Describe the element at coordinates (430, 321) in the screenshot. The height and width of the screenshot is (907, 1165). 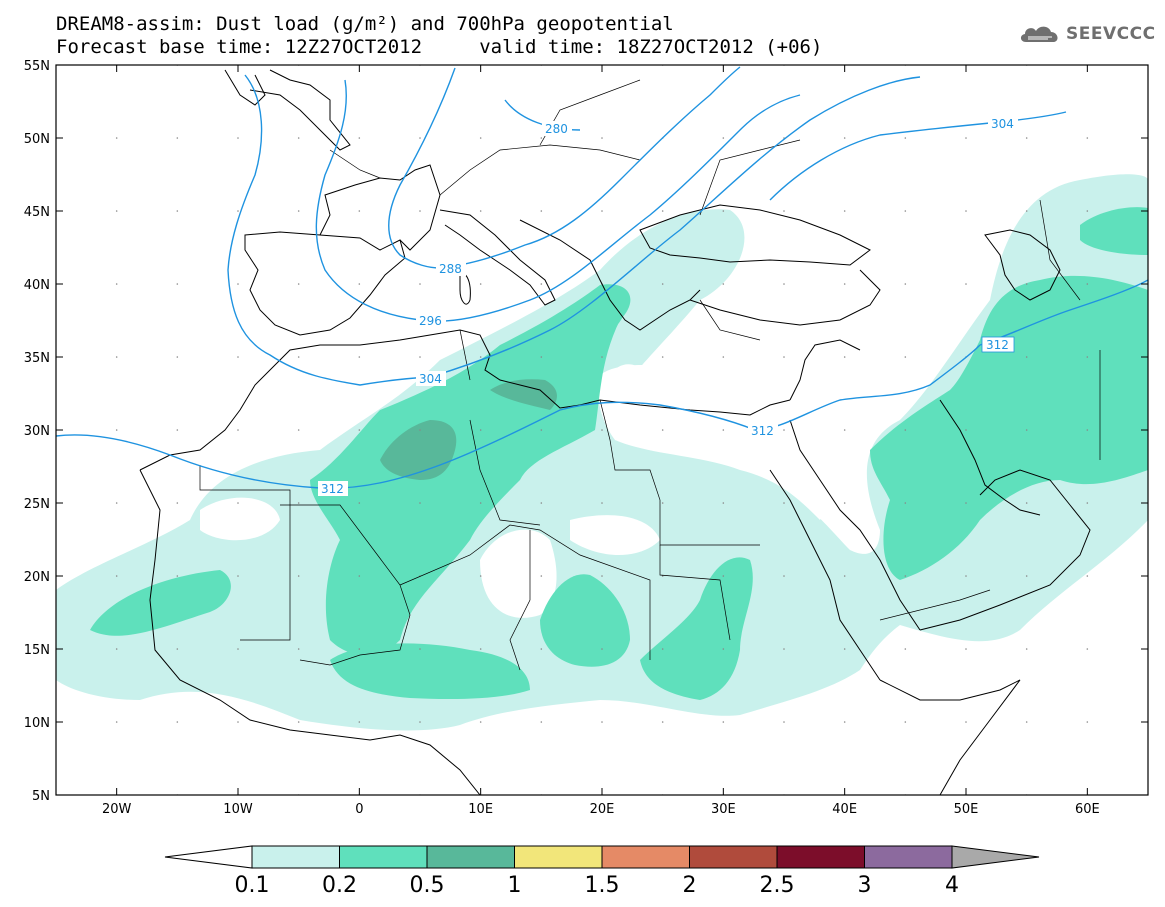
I see `contour-label-296: 296` at that location.